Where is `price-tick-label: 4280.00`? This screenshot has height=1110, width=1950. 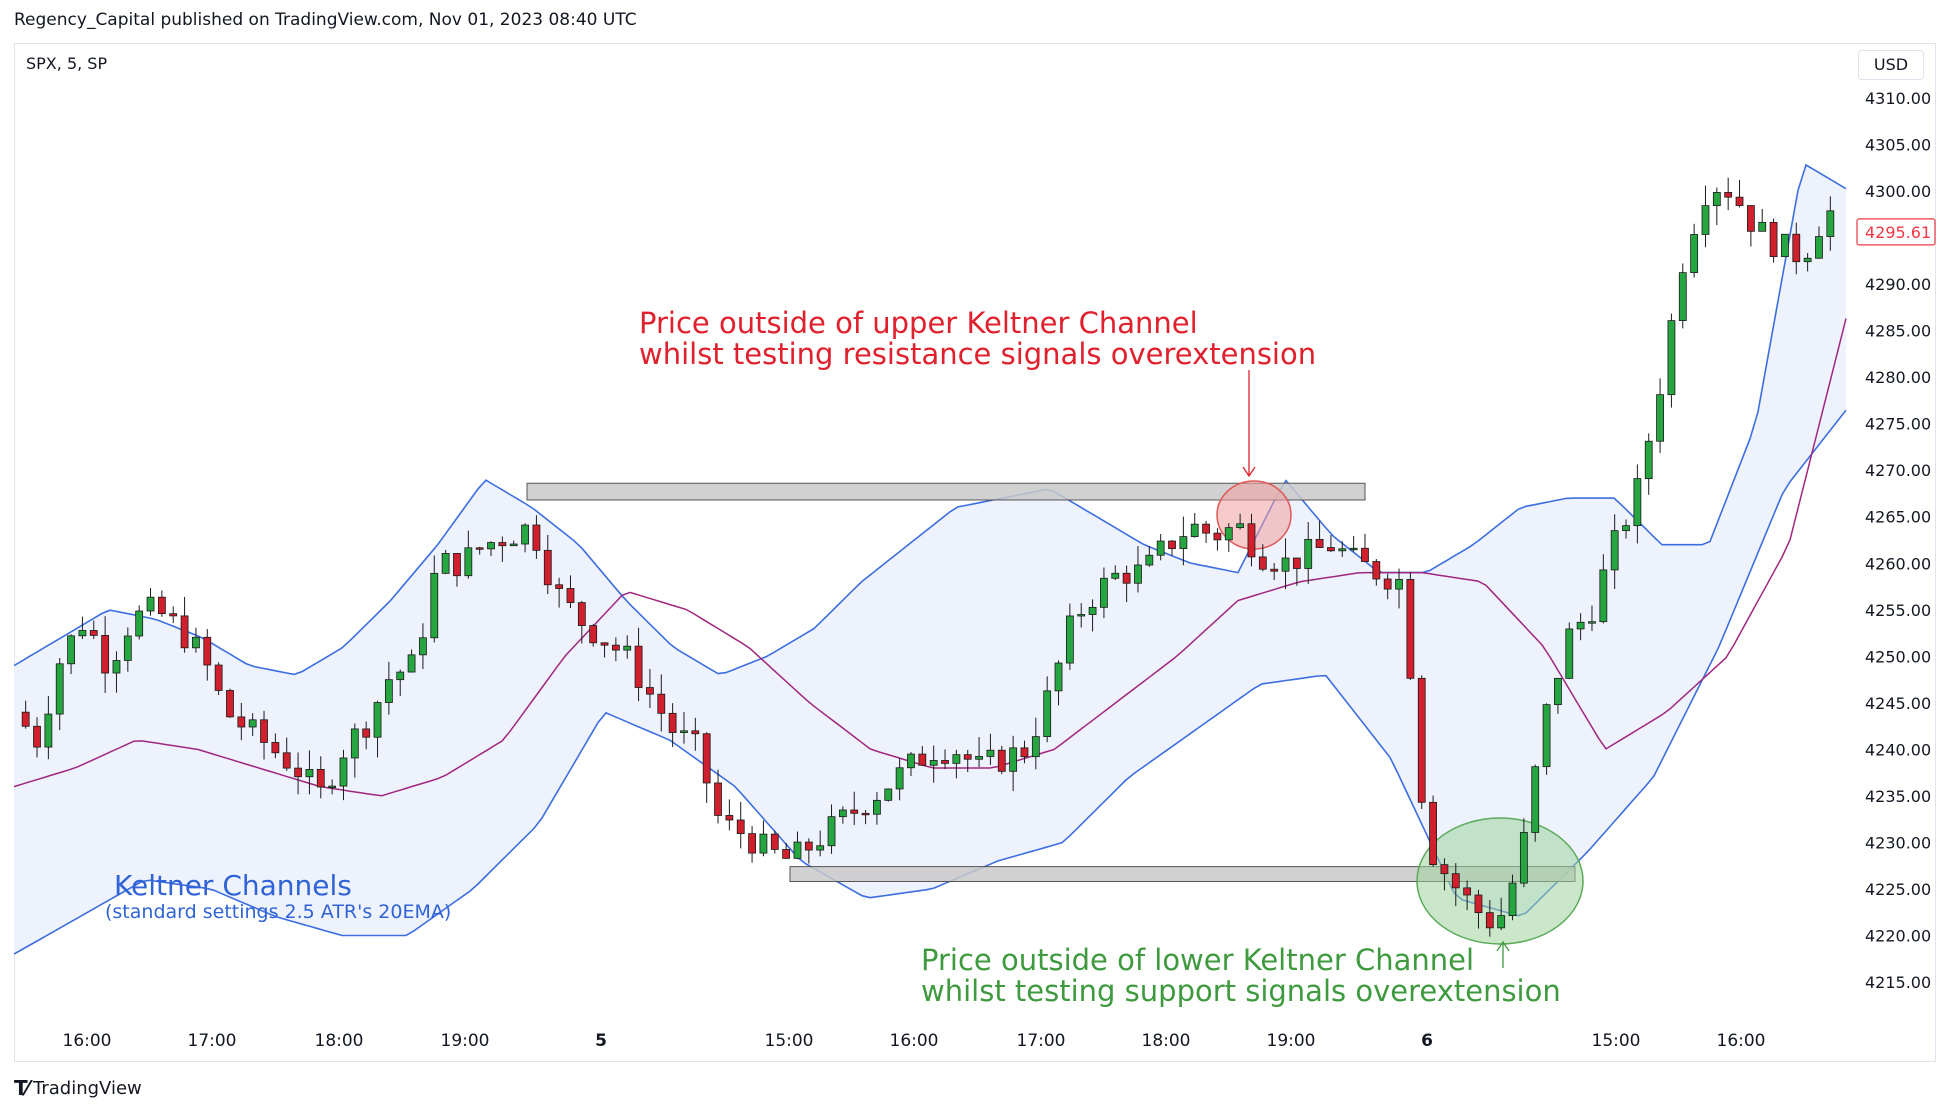 price-tick-label: 4280.00 is located at coordinates (1898, 377).